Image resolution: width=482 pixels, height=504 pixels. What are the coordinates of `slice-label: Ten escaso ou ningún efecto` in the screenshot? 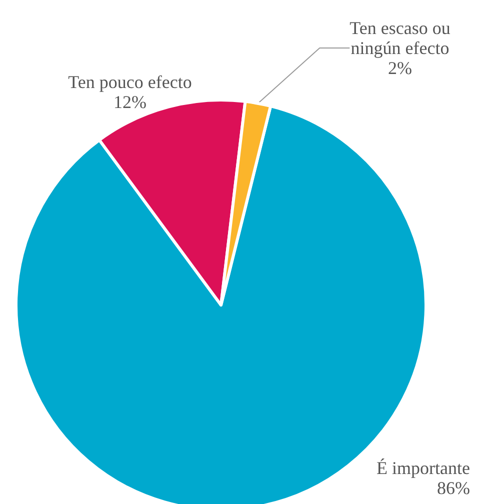 It's located at (400, 38).